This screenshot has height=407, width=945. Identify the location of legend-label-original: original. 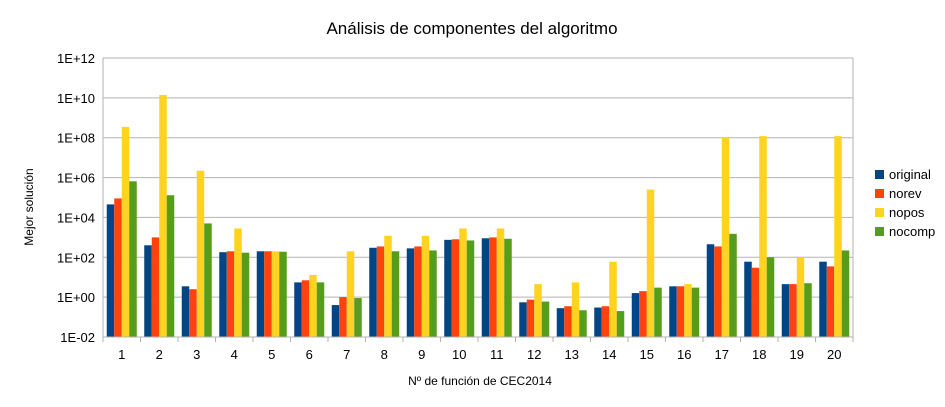
(910, 174).